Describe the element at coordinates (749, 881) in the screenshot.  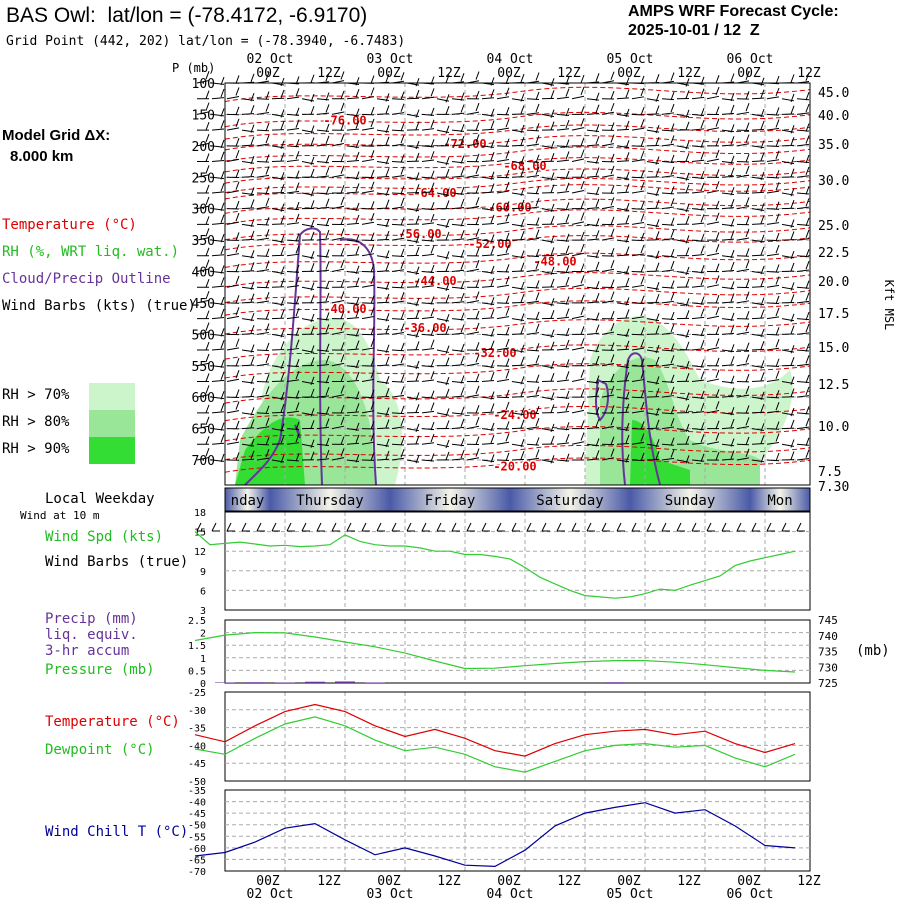
I see `bottom-hour-label: 00Z` at that location.